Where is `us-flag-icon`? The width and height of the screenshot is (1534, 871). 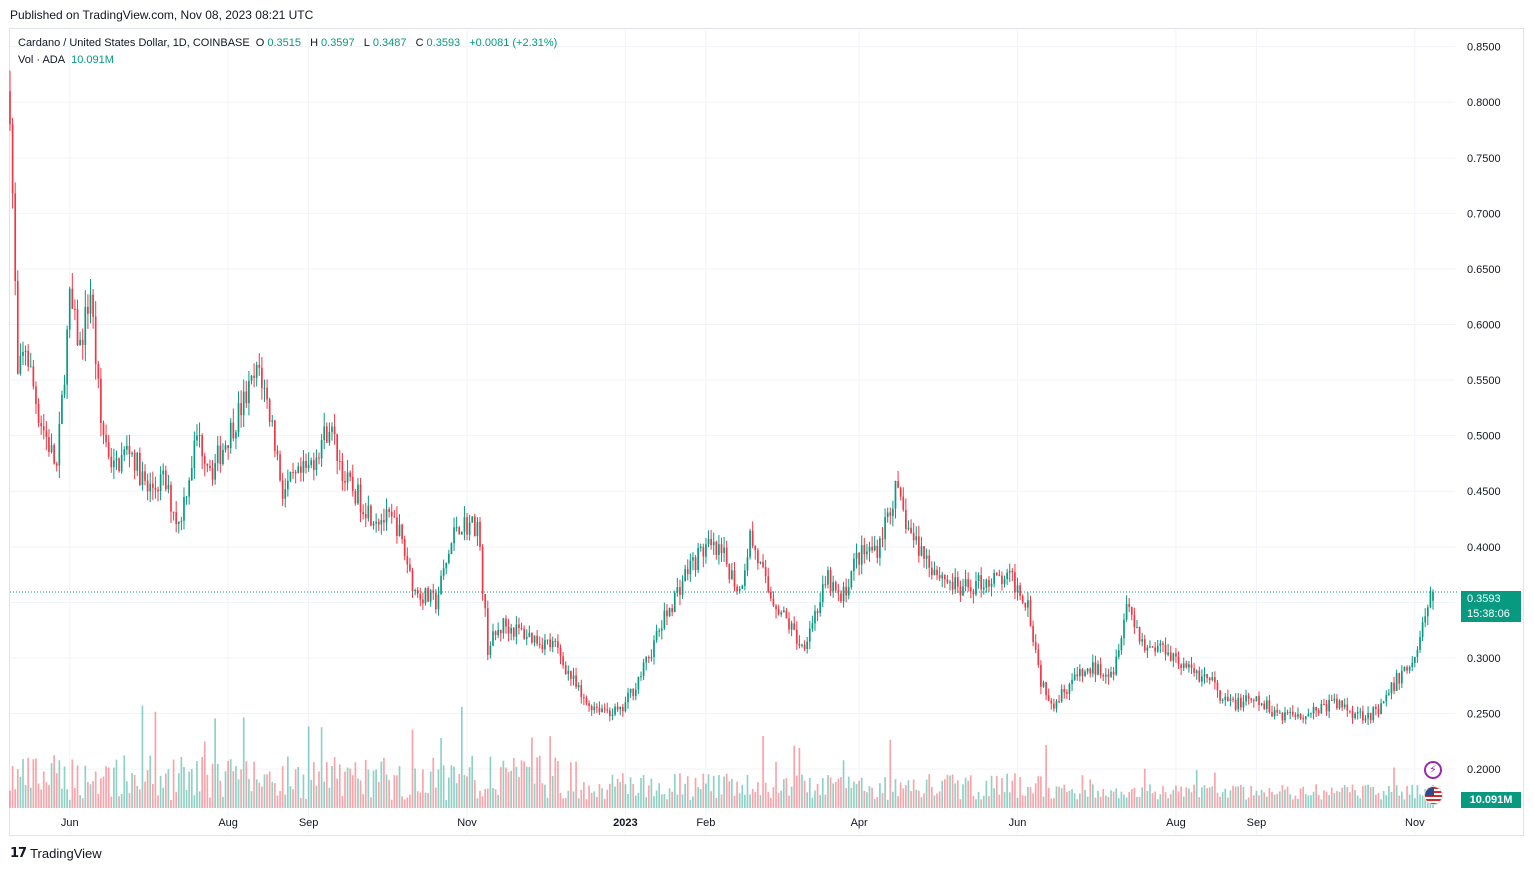 us-flag-icon is located at coordinates (1433, 795).